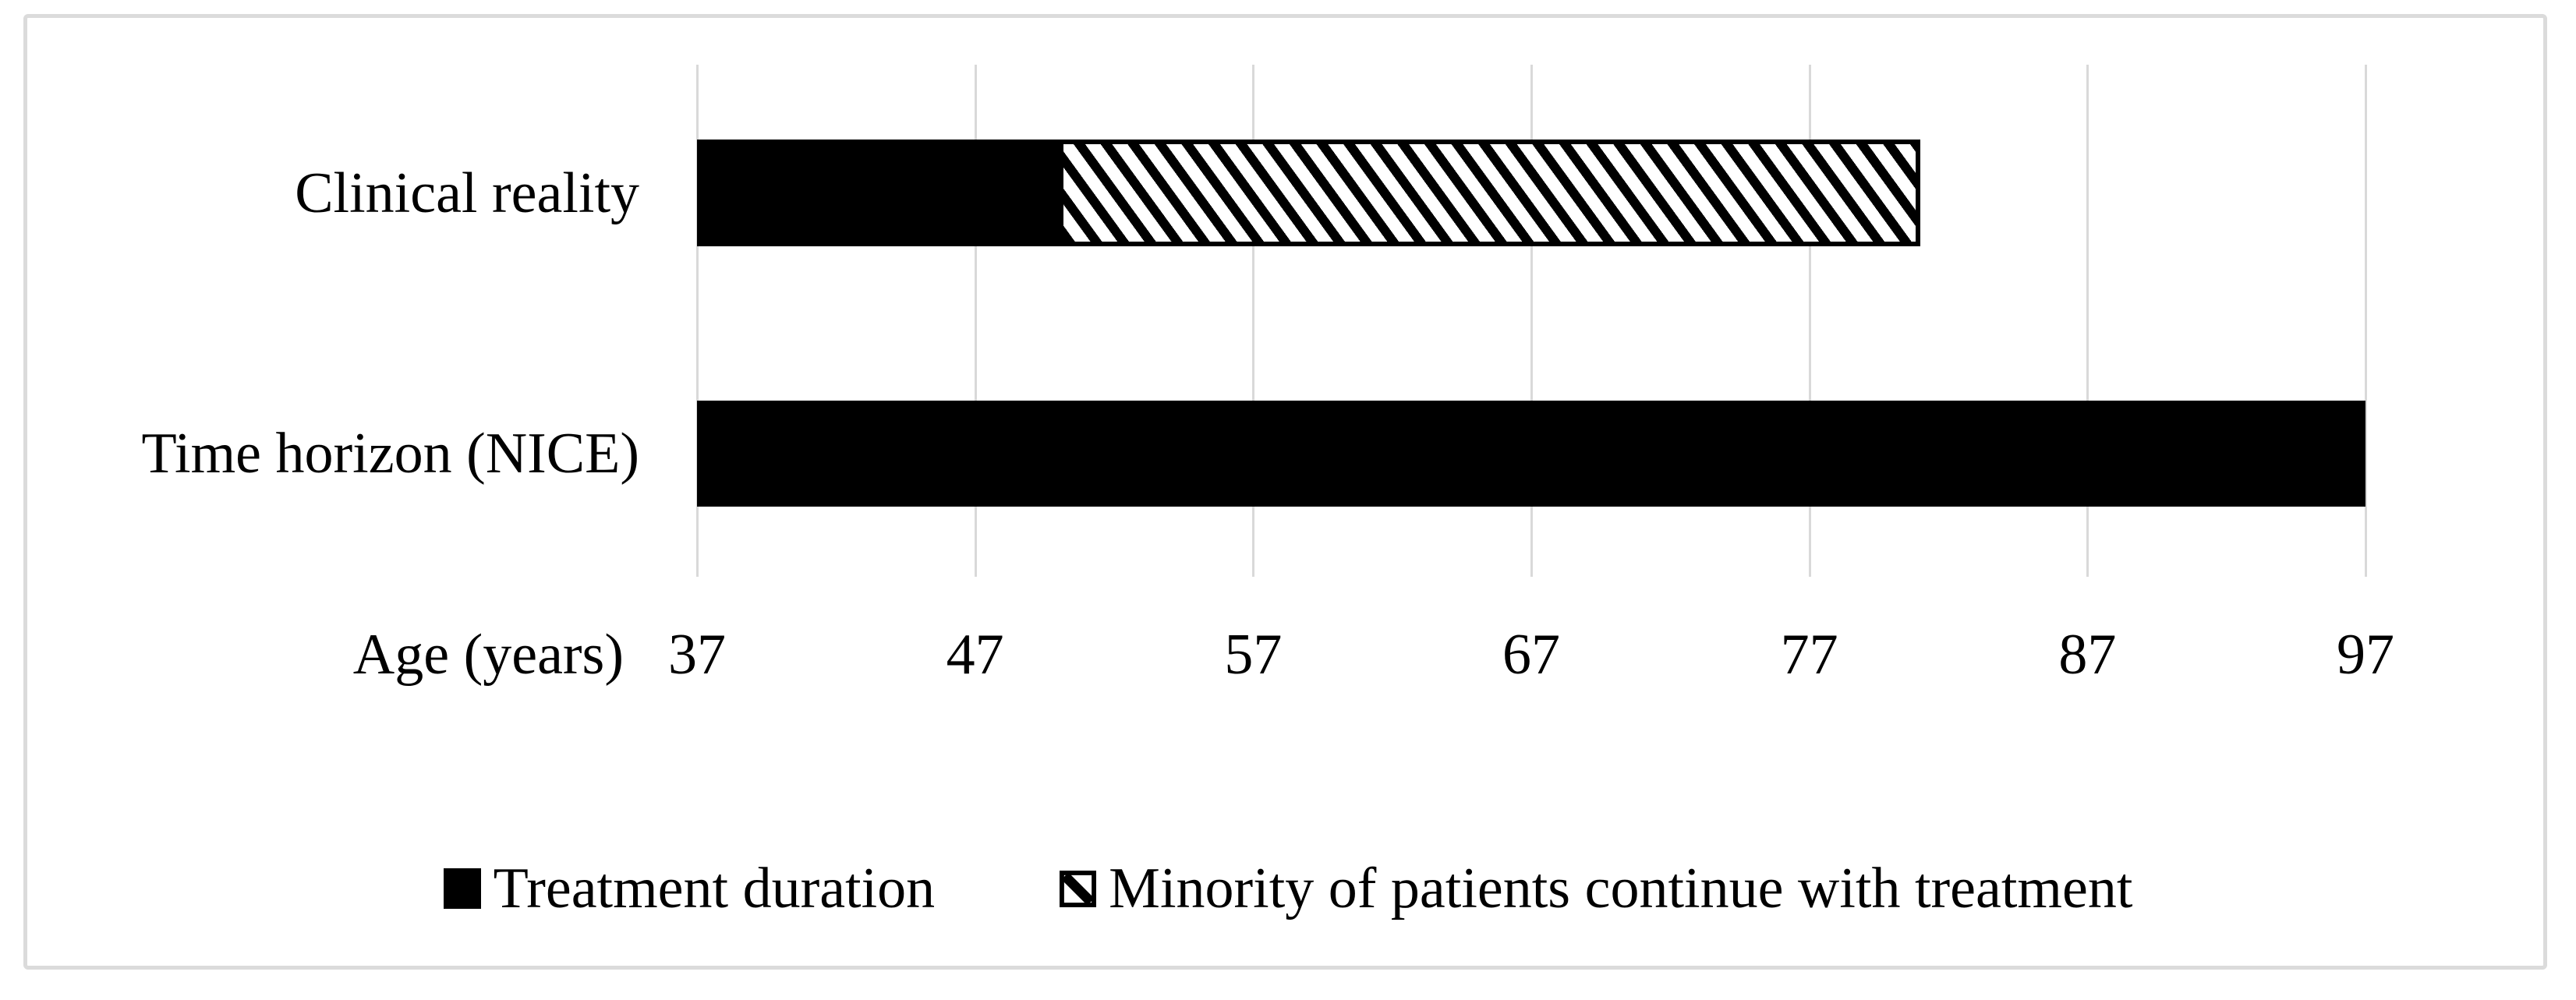  I want to click on x-tick-label: 77, so click(1809, 655).